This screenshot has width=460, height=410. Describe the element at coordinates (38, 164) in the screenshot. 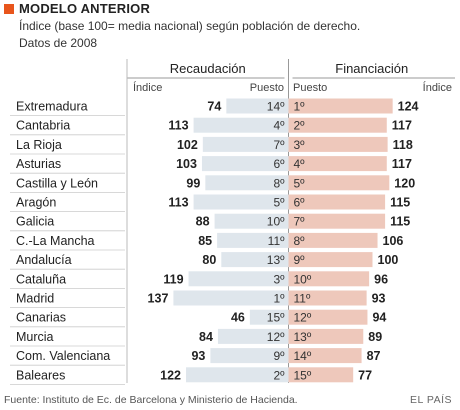

I see `region-label: Asturias` at that location.